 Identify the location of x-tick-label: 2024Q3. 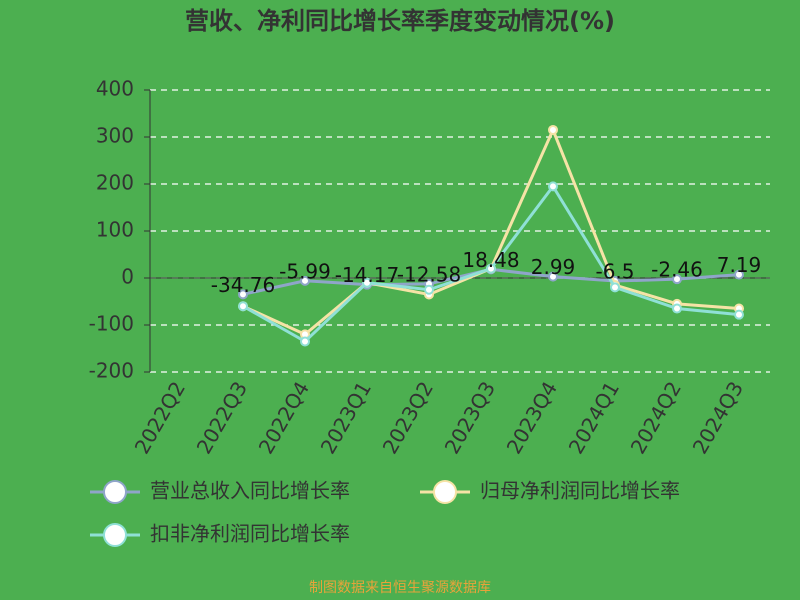
(718, 417).